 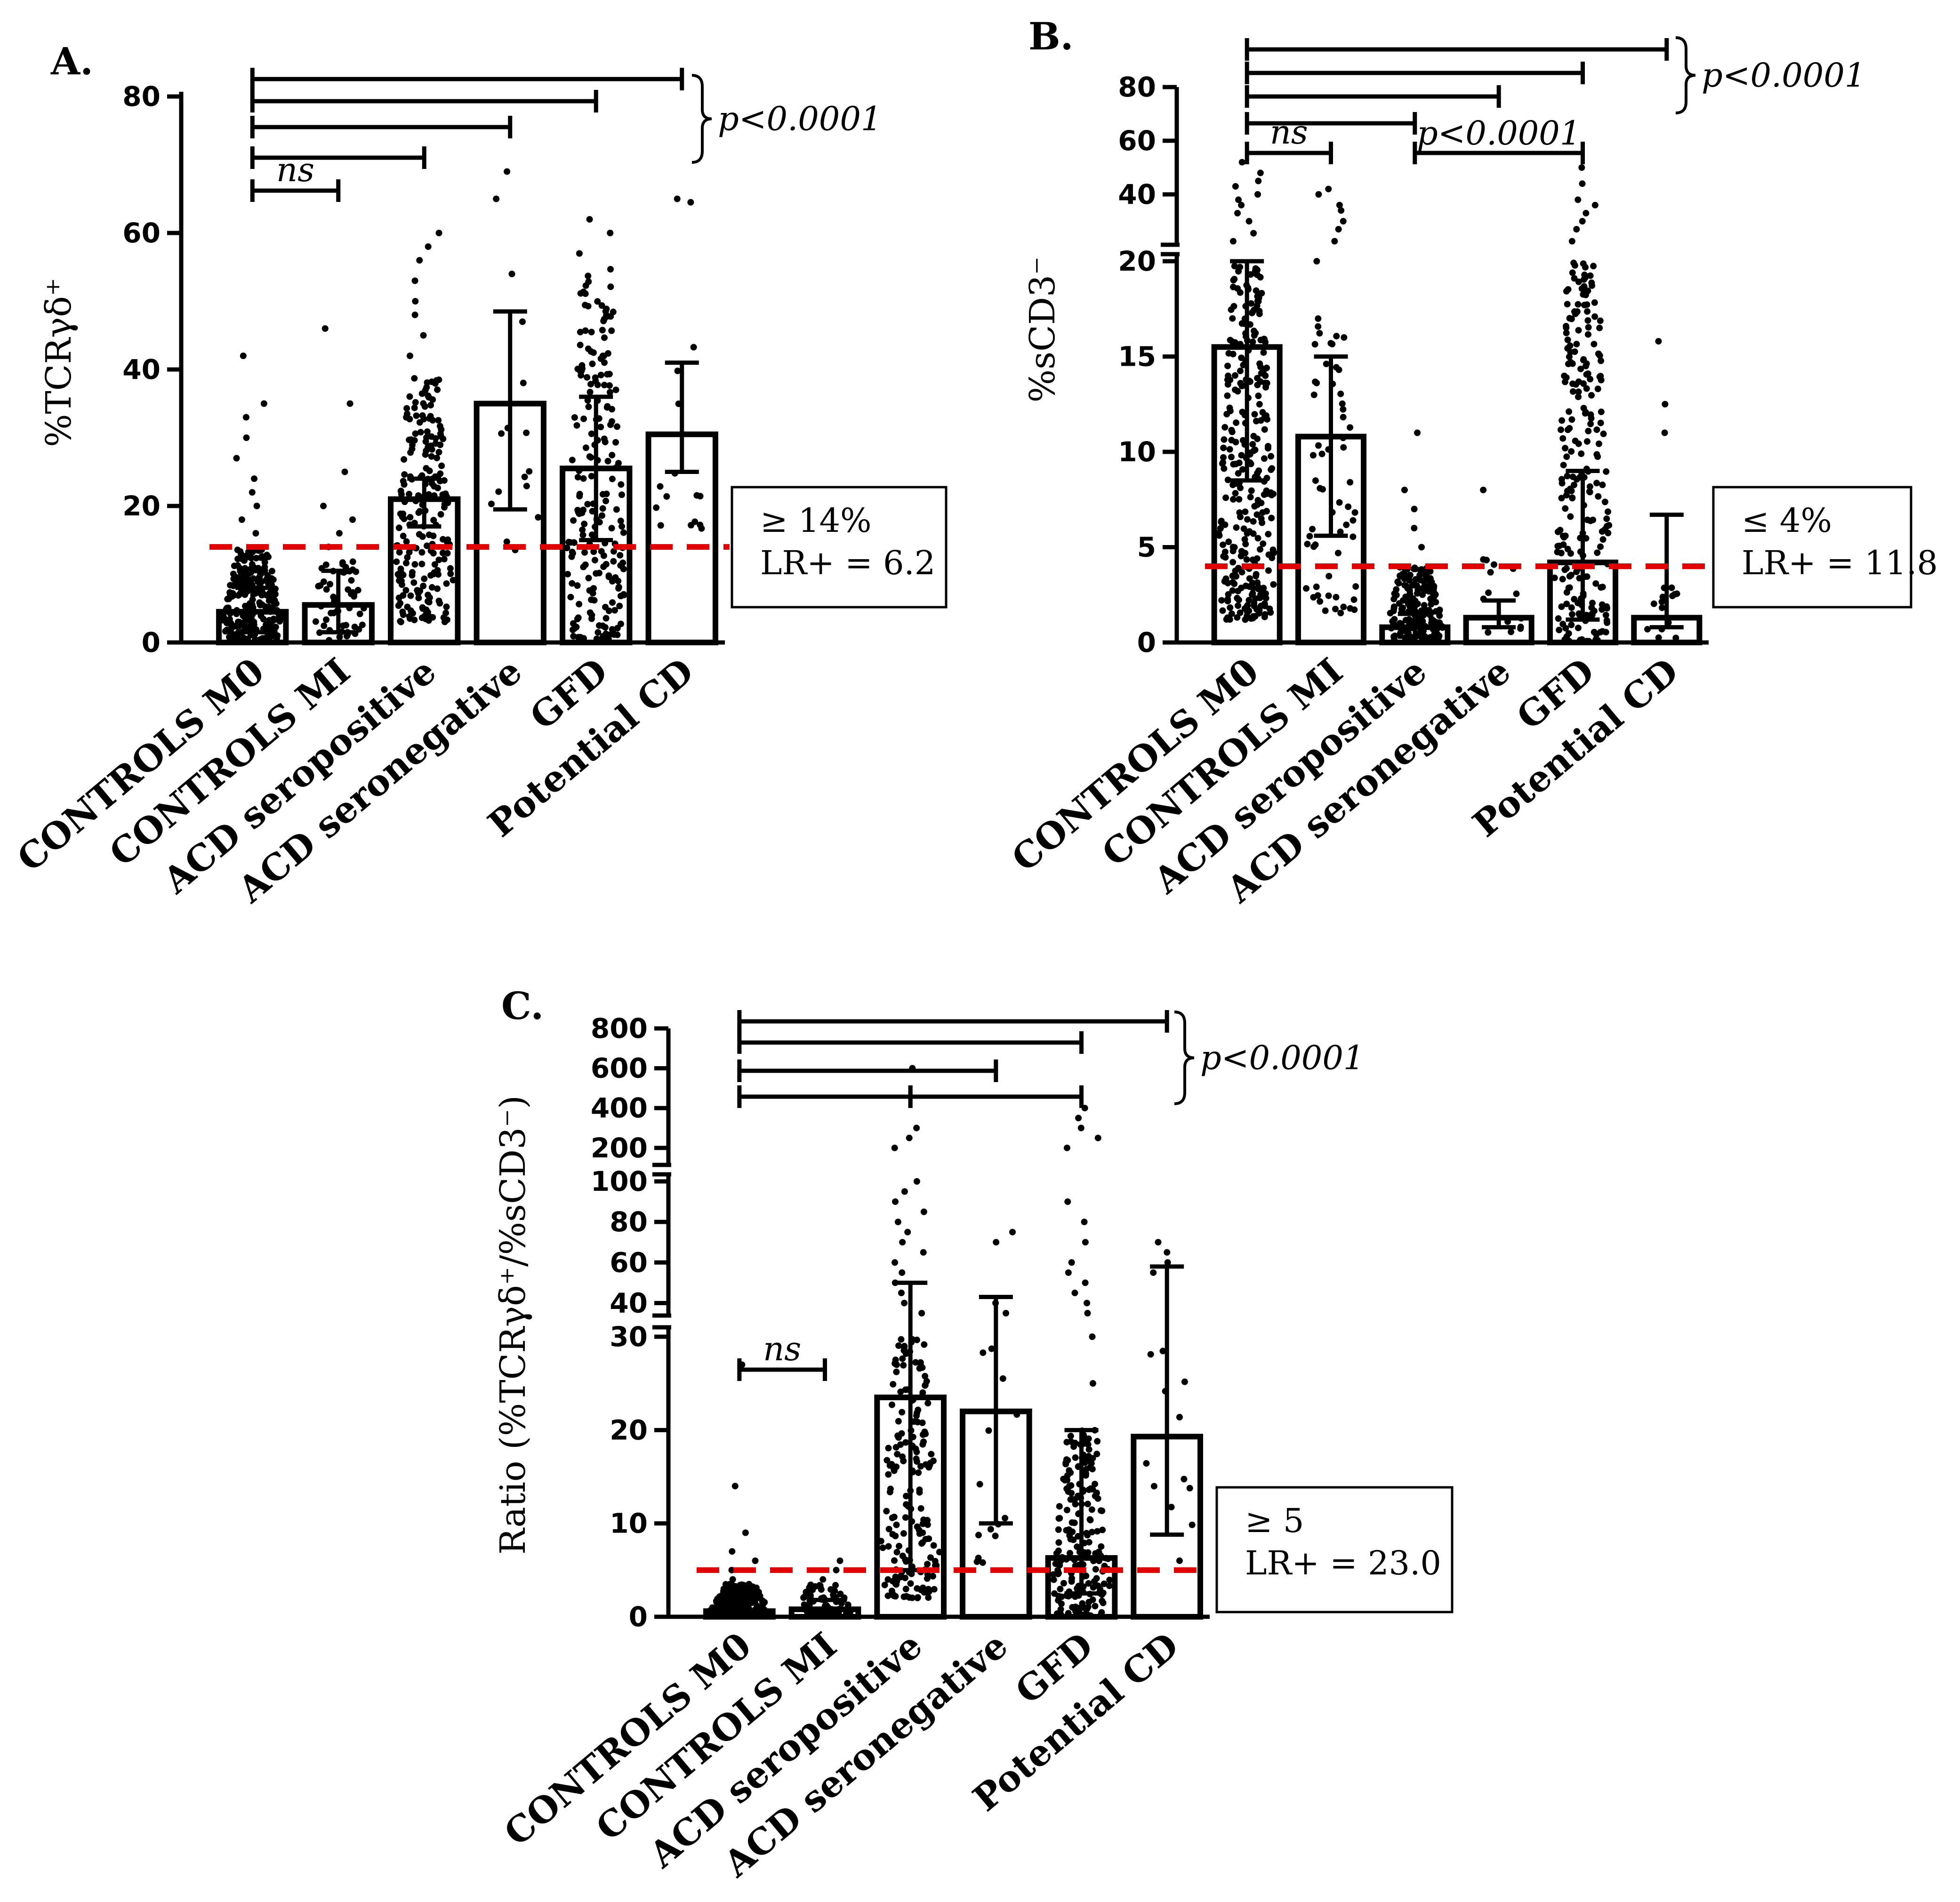 I want to click on y-tick-label: 60, so click(x=142, y=233).